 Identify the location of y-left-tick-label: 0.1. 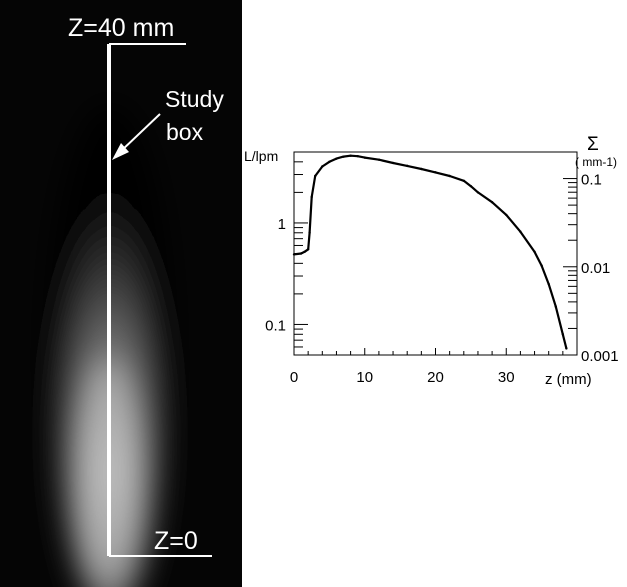
(275, 325).